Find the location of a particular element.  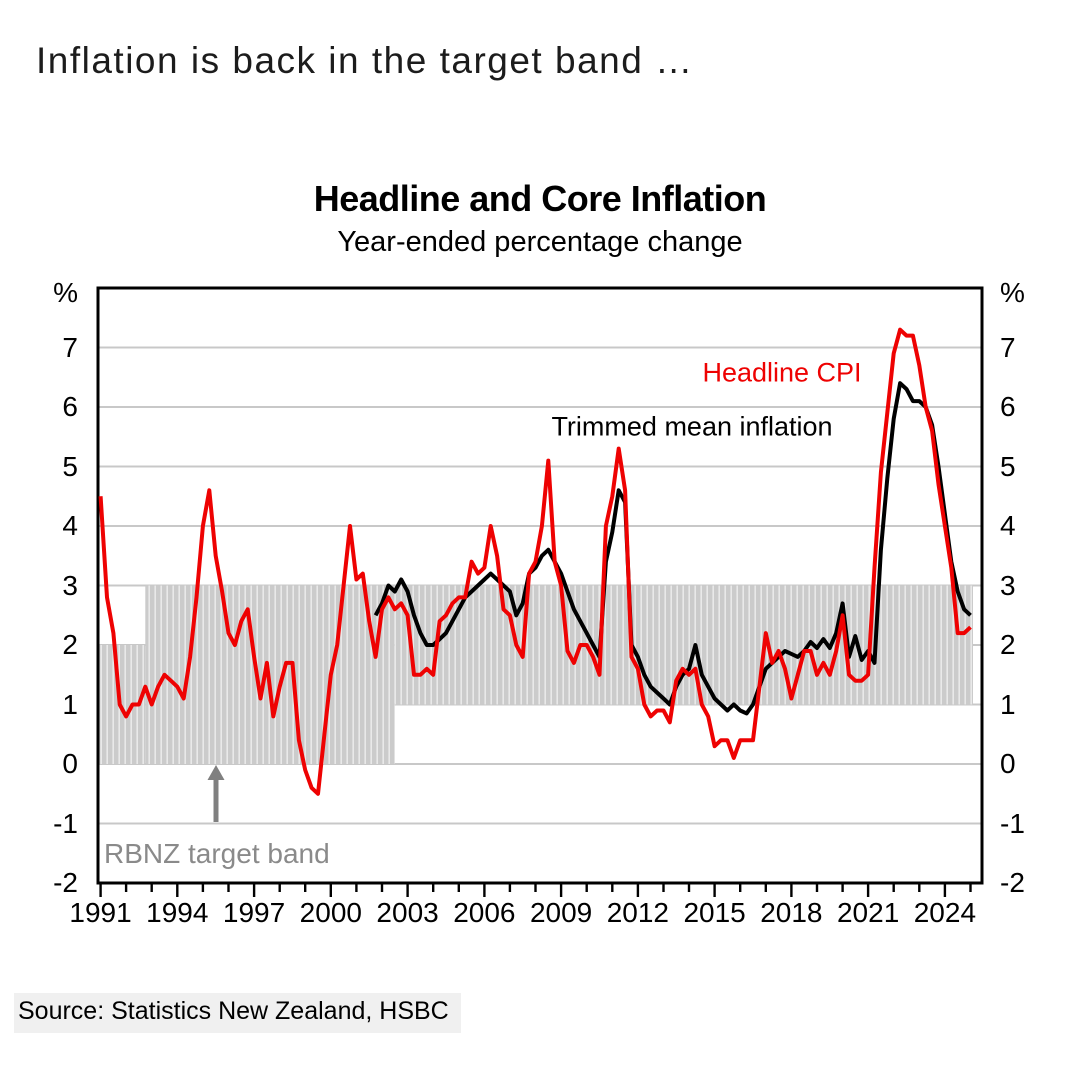

y-axis-label-left-3: 3 is located at coordinates (70, 585).